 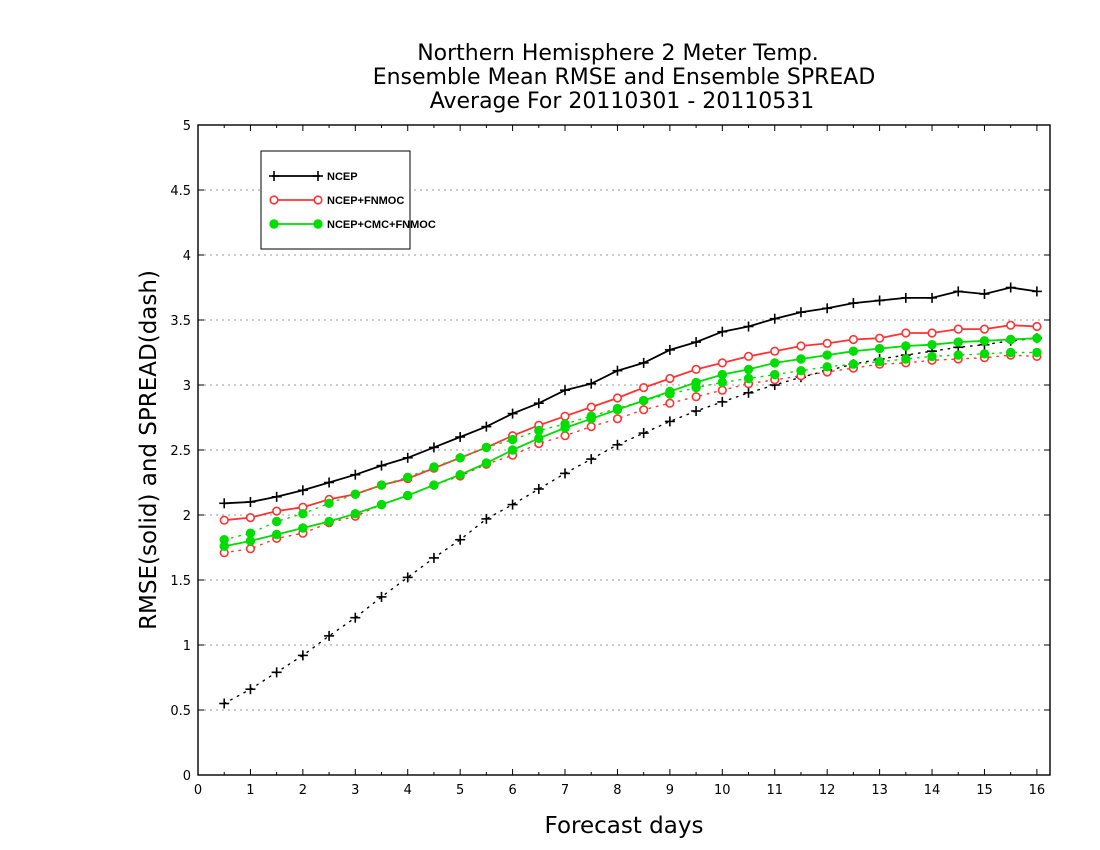 I want to click on y-tick-label-9: 4.5, so click(x=180, y=191).